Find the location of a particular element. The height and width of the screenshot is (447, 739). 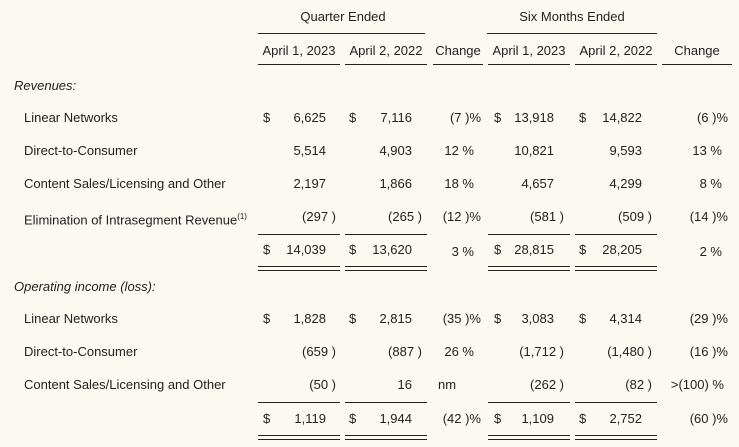

section-title-revenues: Revenues: is located at coordinates (45, 85).